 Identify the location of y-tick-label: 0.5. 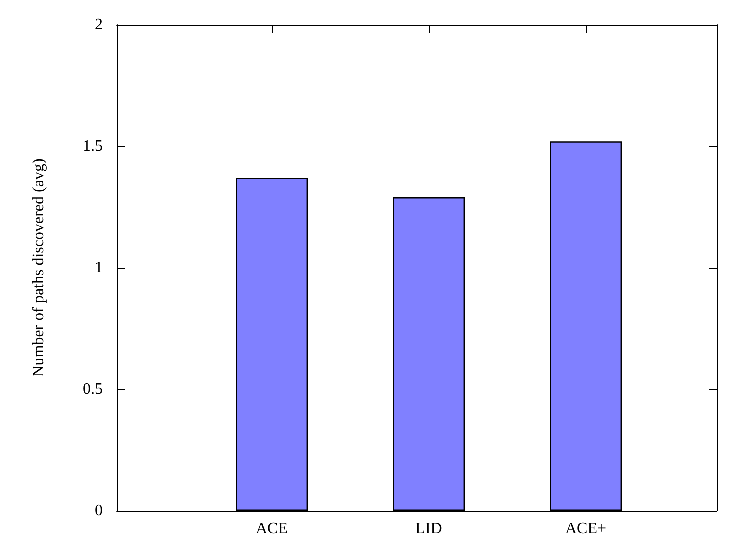
(93, 389).